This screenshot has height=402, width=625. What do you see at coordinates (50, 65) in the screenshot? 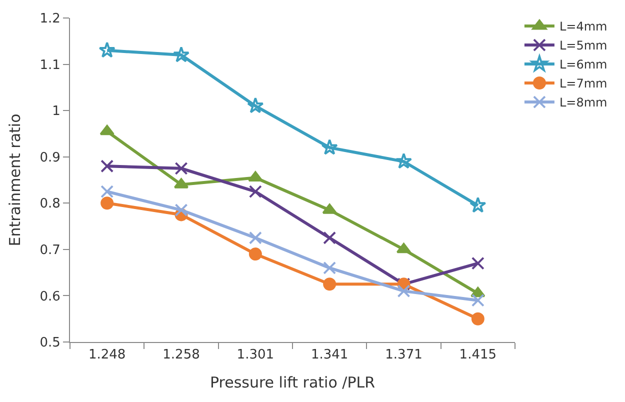
I see `y-tick-label: 1.1` at bounding box center [50, 65].